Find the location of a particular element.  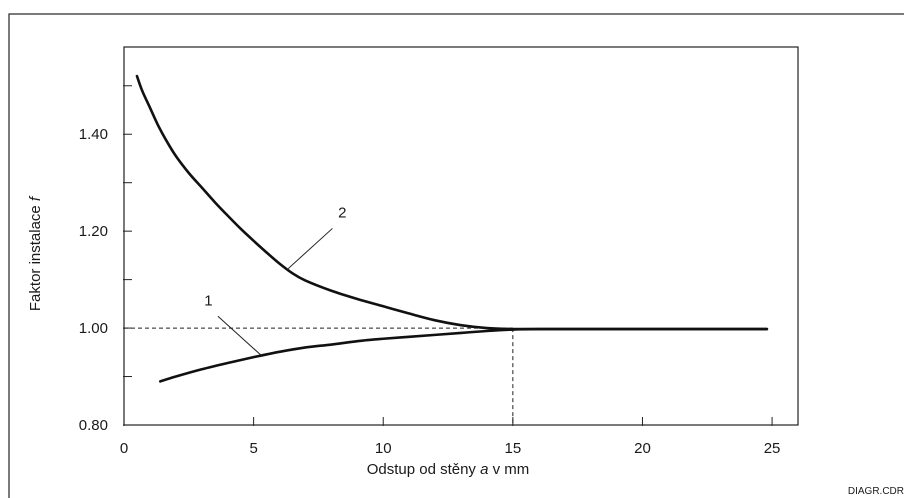

callout-layer: 12 is located at coordinates (275, 280).